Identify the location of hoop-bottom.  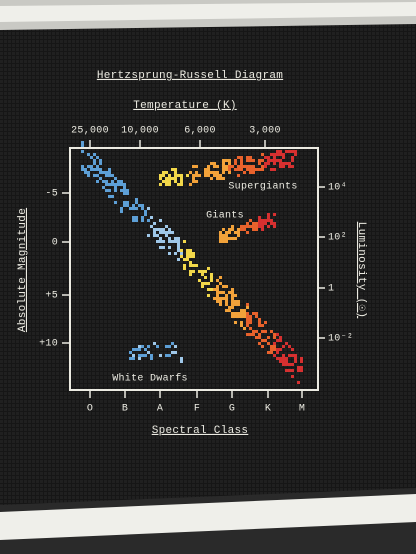
(208, 517).